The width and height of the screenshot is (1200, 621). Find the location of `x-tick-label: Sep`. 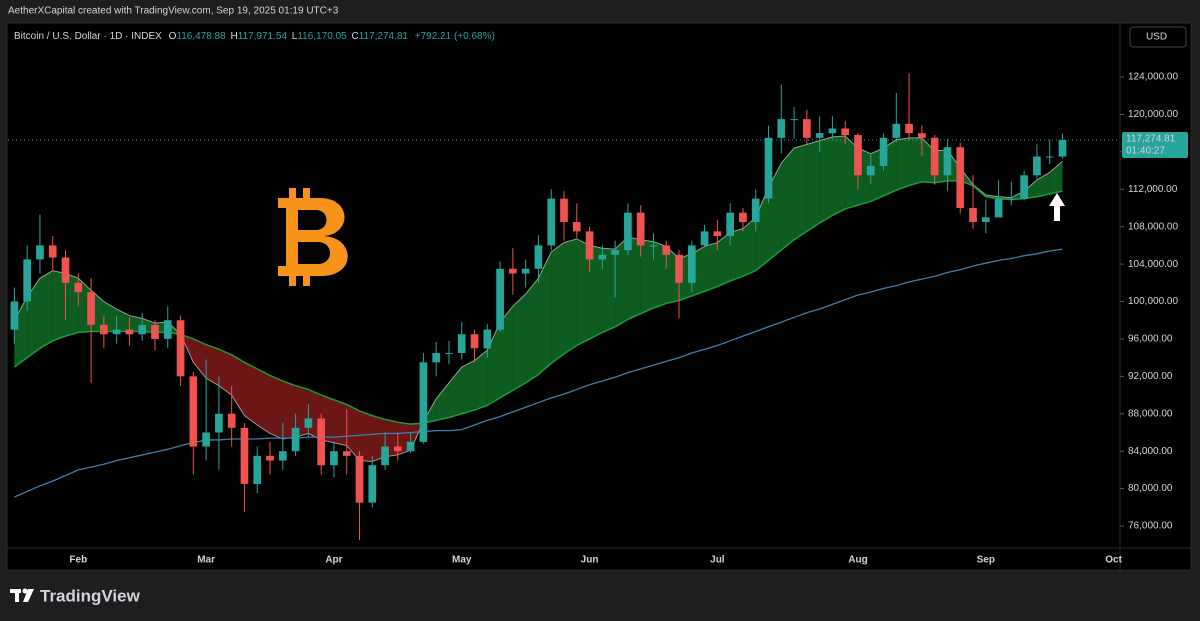

x-tick-label: Sep is located at coordinates (986, 560).